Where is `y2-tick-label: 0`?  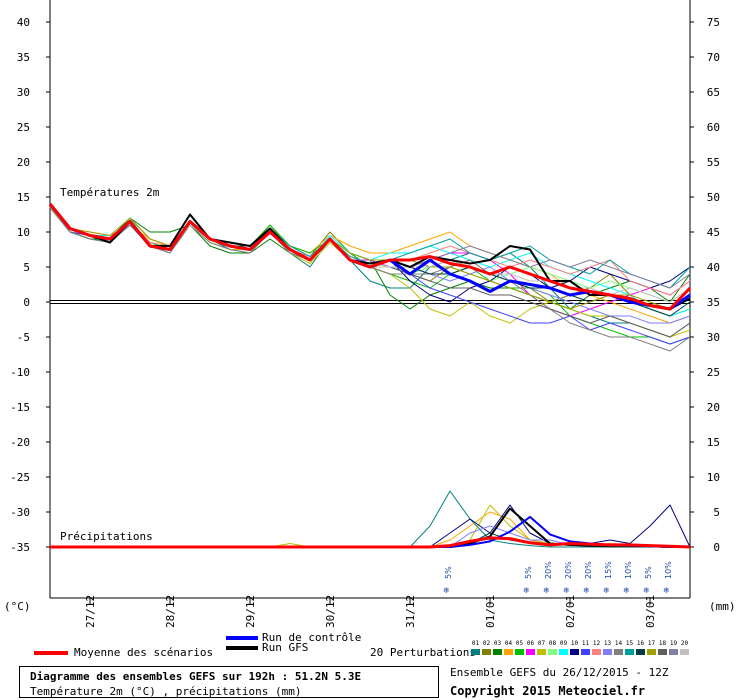 y2-tick-label: 0 is located at coordinates (716, 547).